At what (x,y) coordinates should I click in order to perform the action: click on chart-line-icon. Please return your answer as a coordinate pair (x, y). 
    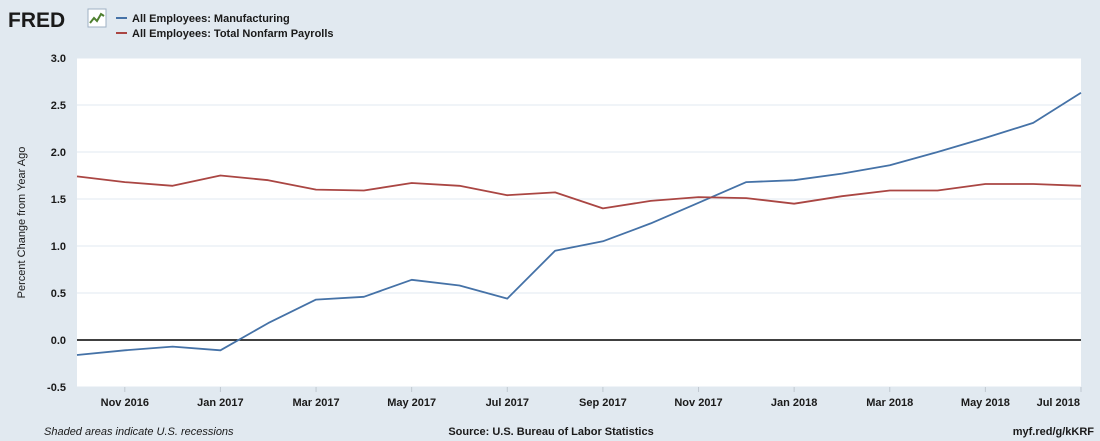
    Looking at the image, I should click on (97, 18).